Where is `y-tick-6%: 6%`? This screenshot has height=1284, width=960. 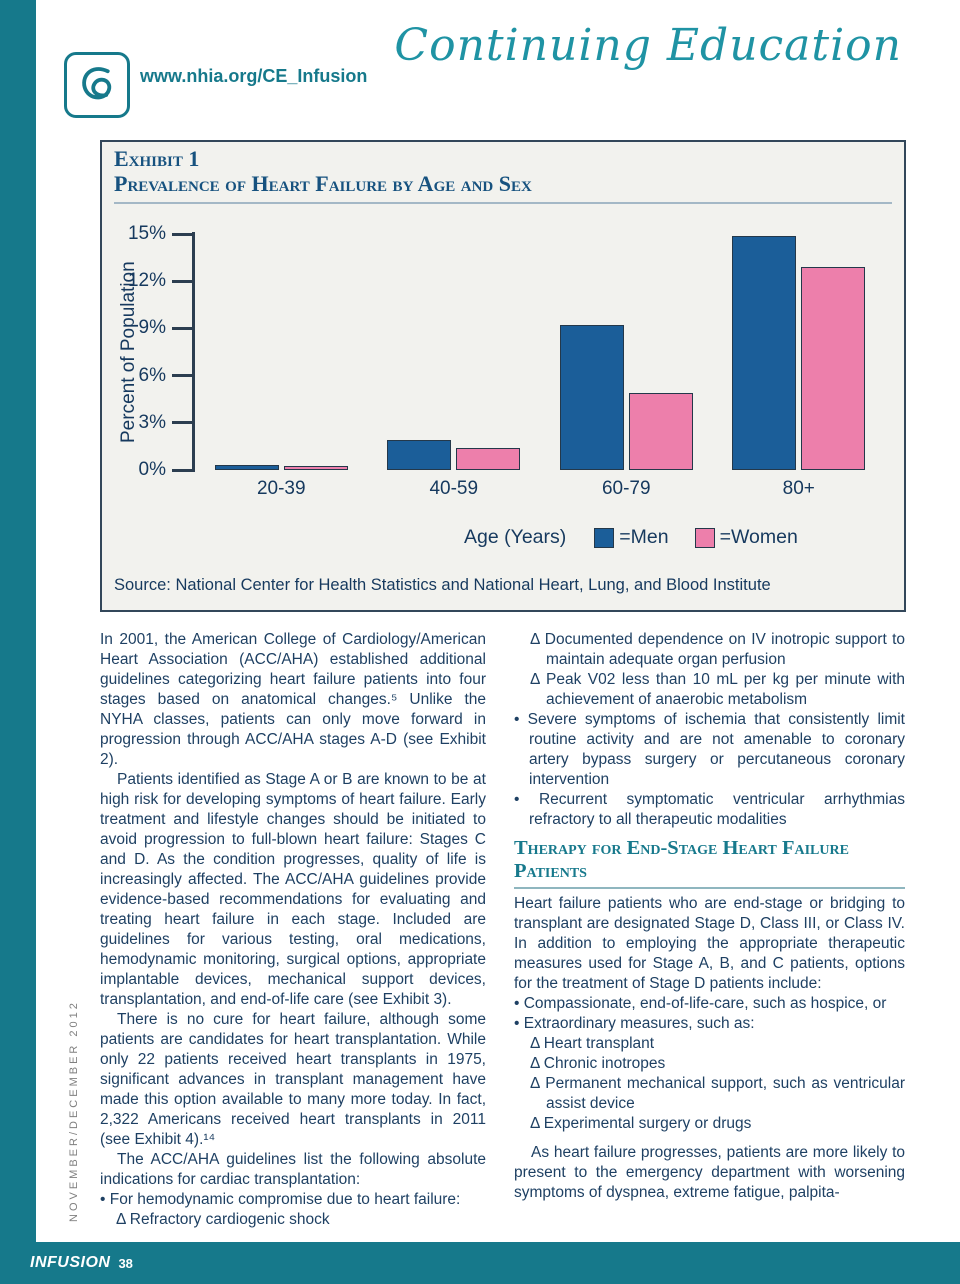
y-tick-6%: 6% is located at coordinates (165, 375).